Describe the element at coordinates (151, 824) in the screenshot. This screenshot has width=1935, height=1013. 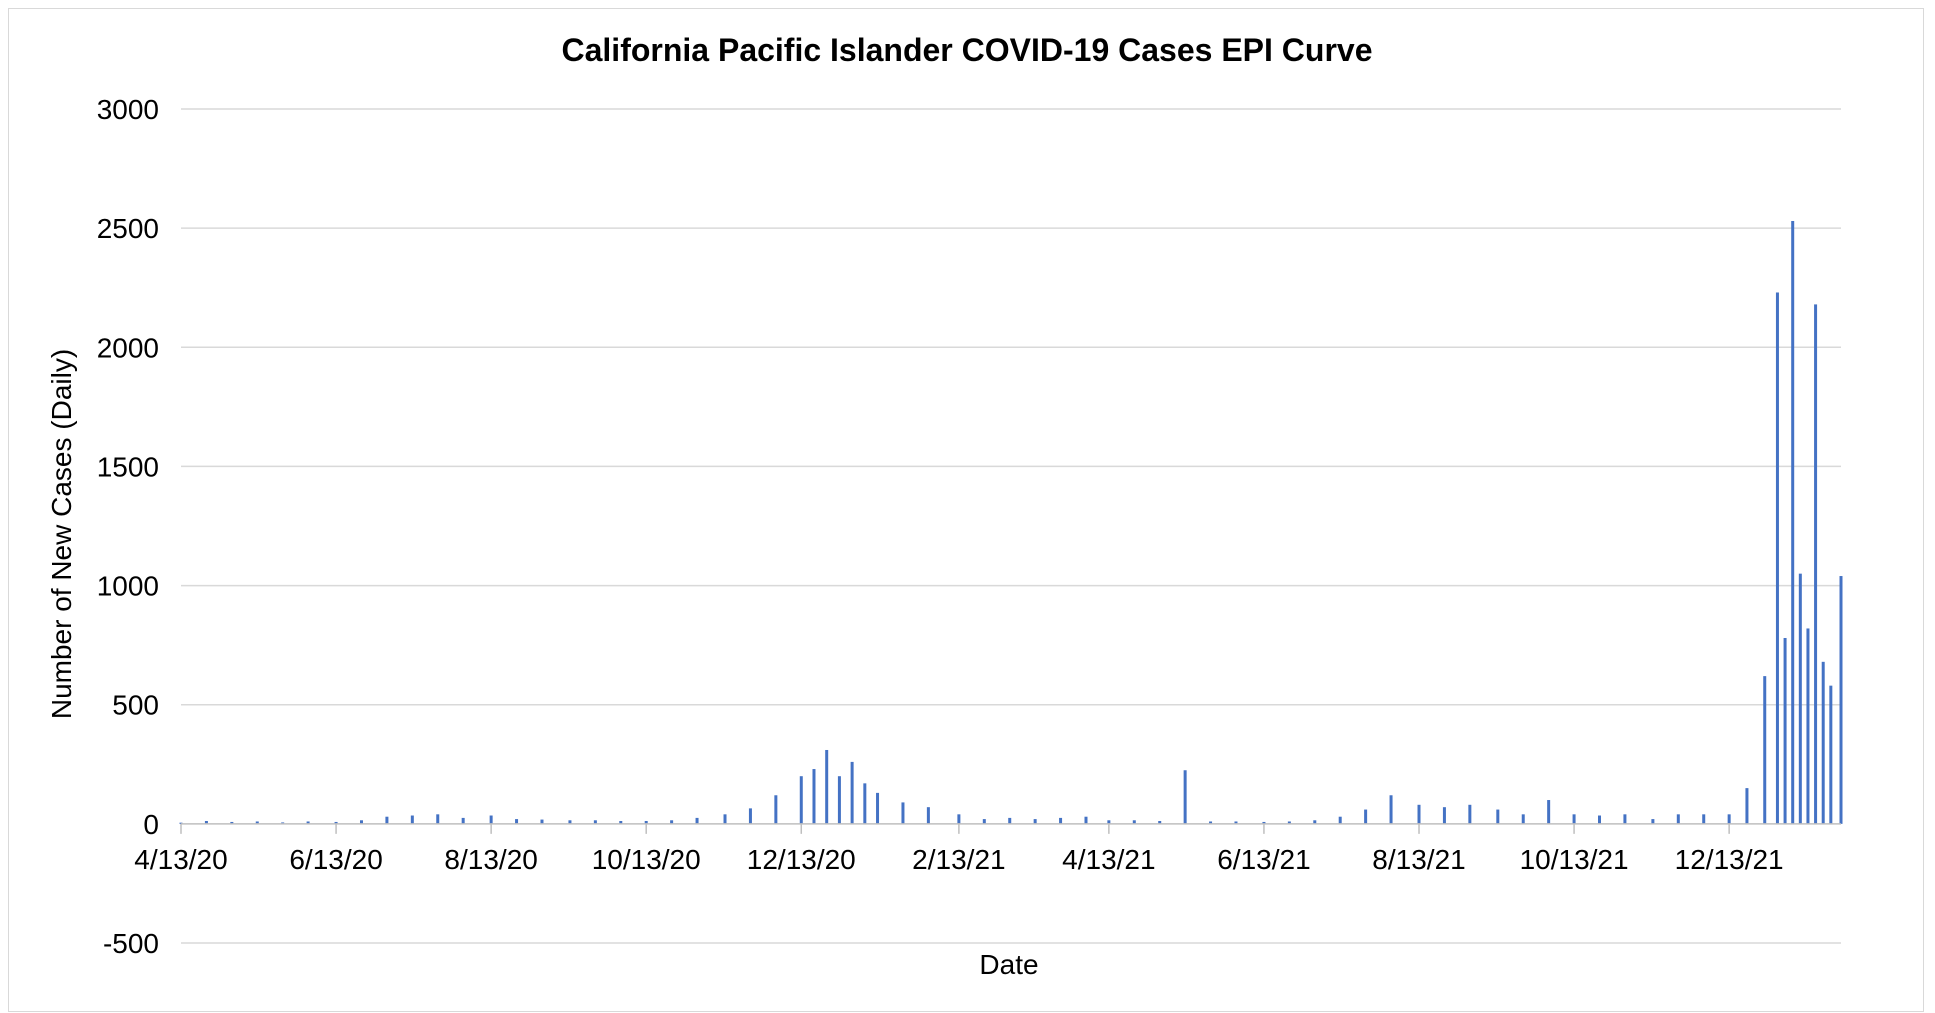
I see `y-tick-label: 0` at that location.